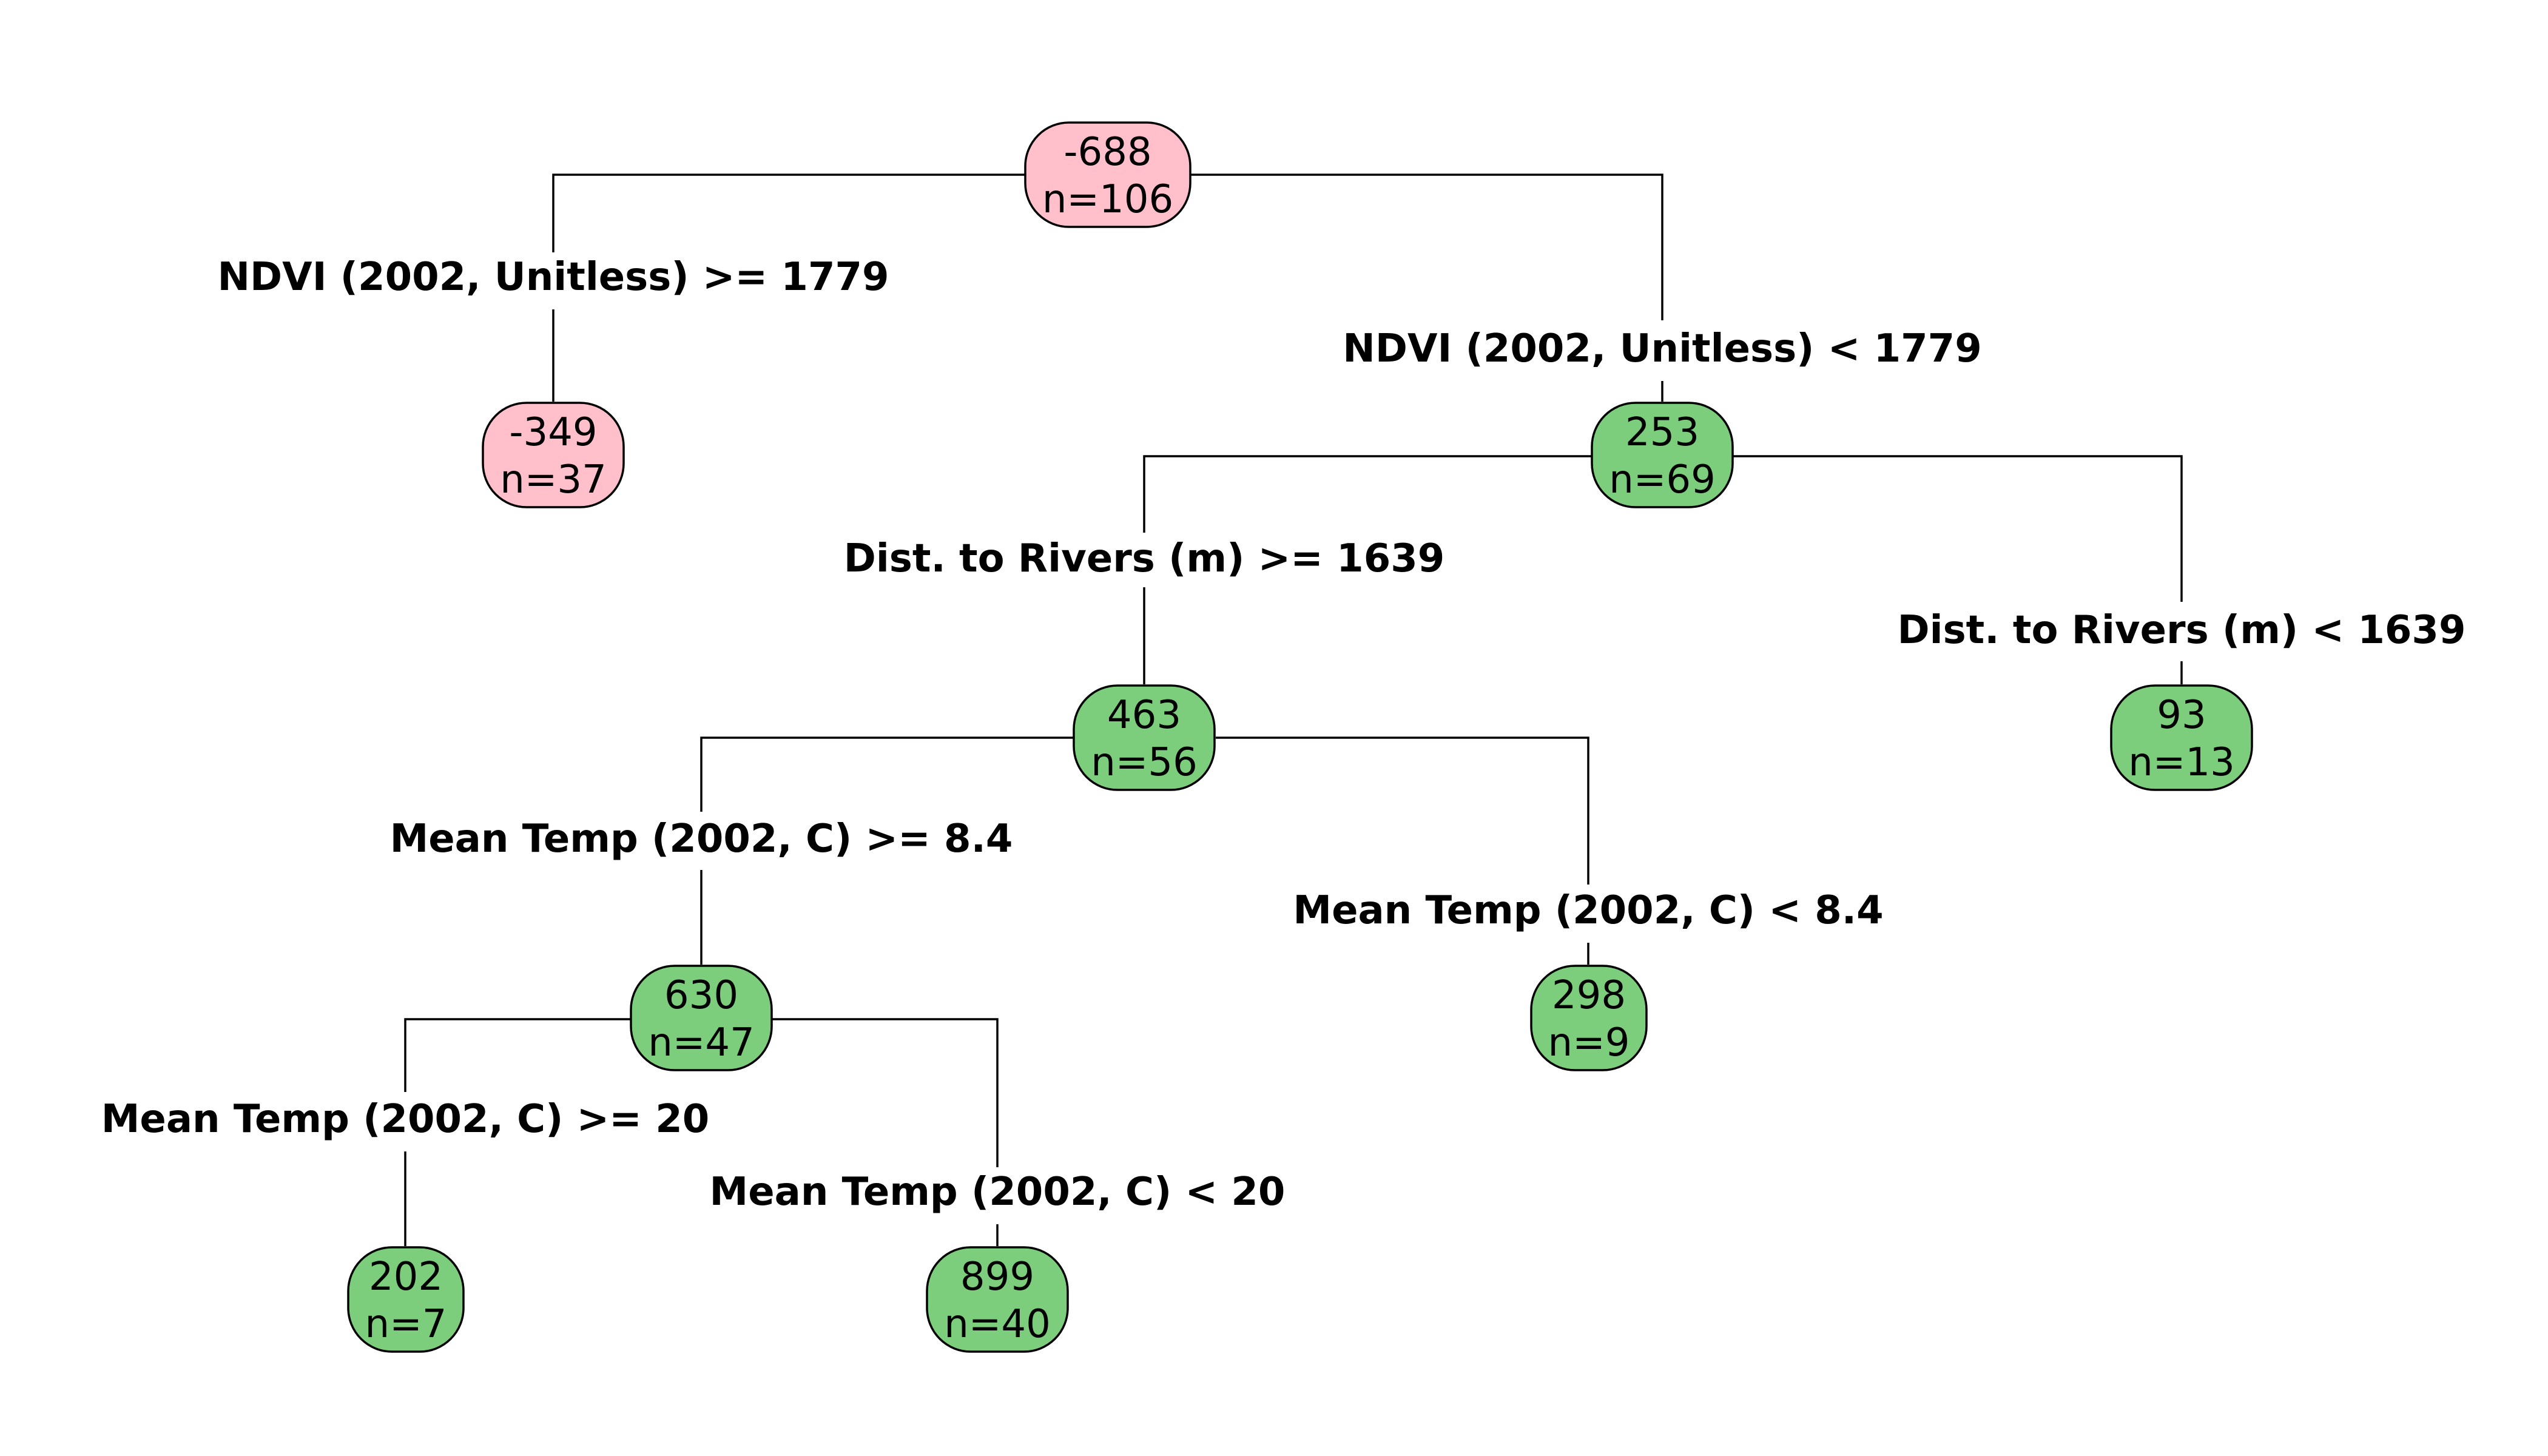 The image size is (2548, 1456). What do you see at coordinates (997, 1277) in the screenshot?
I see `node-value: 899` at bounding box center [997, 1277].